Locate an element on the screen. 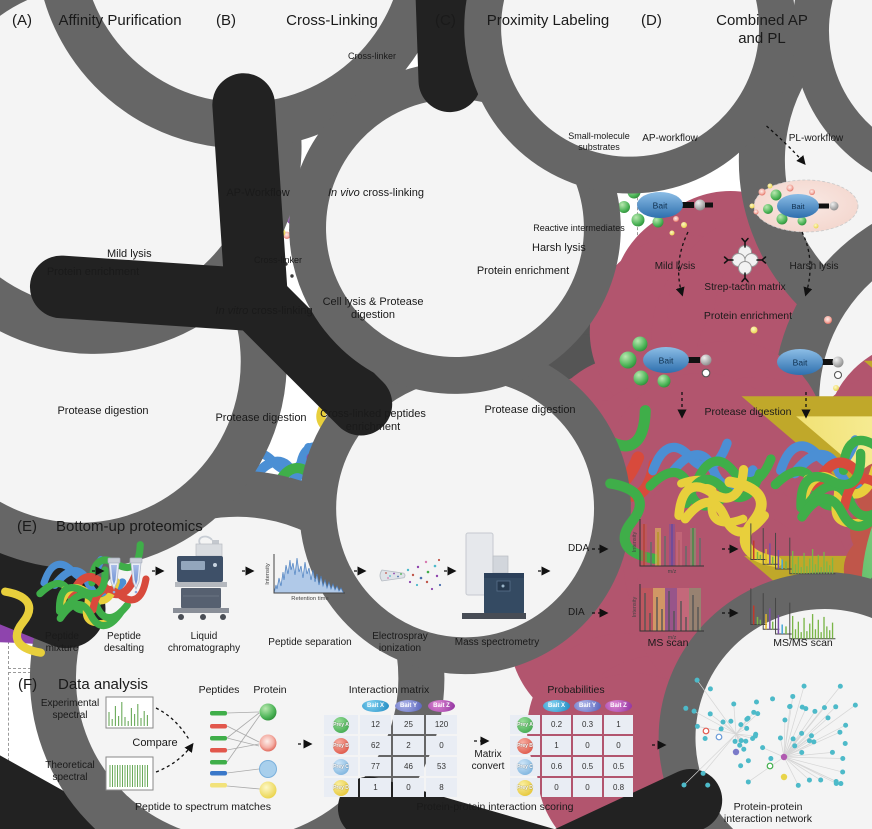 The width and height of the screenshot is (872, 829). dda-ms-scan: Intensity m/z is located at coordinates (668, 547).